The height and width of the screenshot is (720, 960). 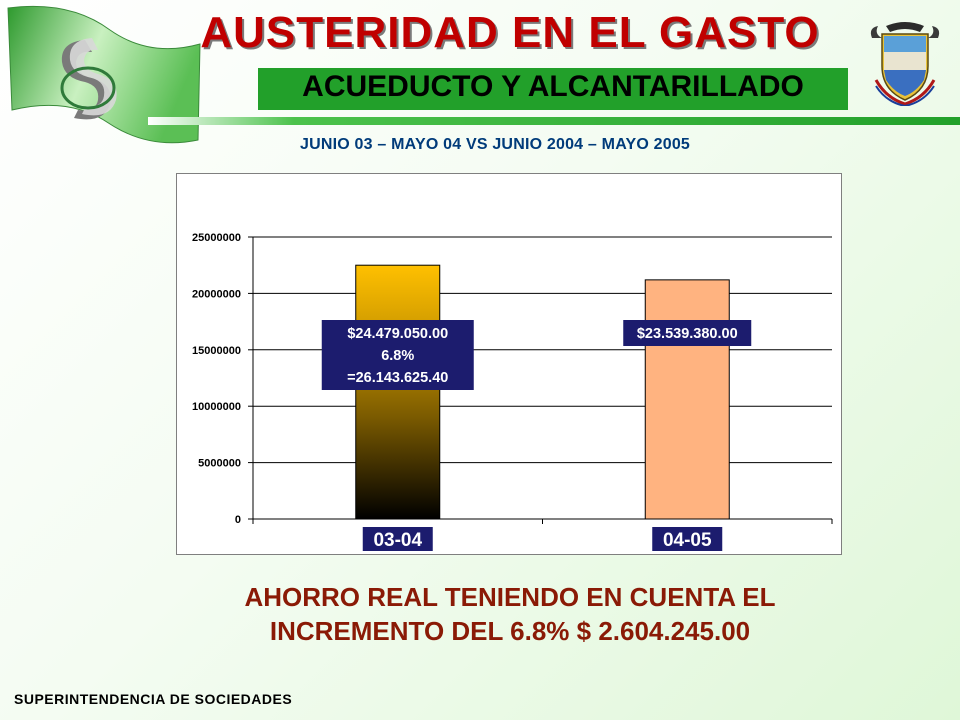 I want to click on y-tick-label: 15000000, so click(x=216, y=351).